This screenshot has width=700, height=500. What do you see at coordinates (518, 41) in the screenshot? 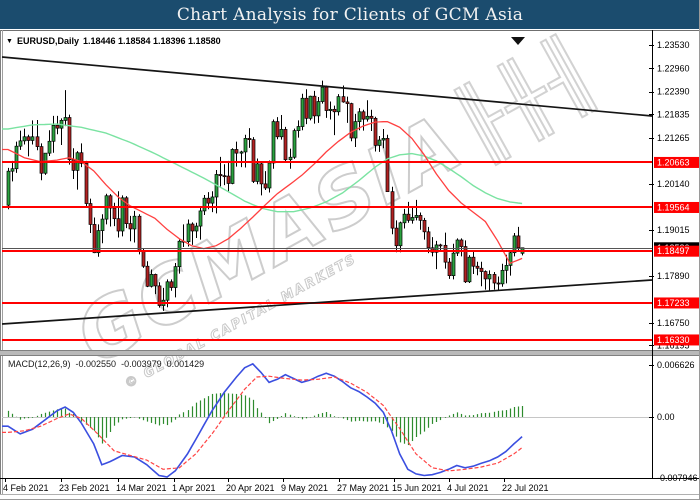
I see `chart-shift-marker-icon` at bounding box center [518, 41].